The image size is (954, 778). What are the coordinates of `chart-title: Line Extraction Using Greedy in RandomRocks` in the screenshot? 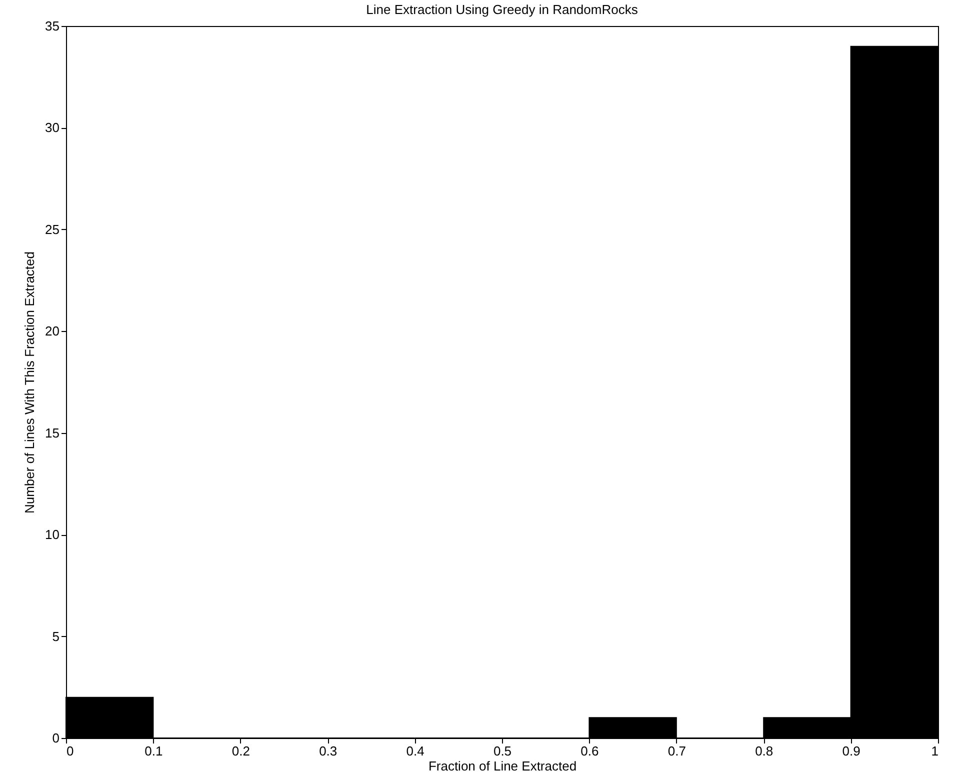 It's located at (502, 9).